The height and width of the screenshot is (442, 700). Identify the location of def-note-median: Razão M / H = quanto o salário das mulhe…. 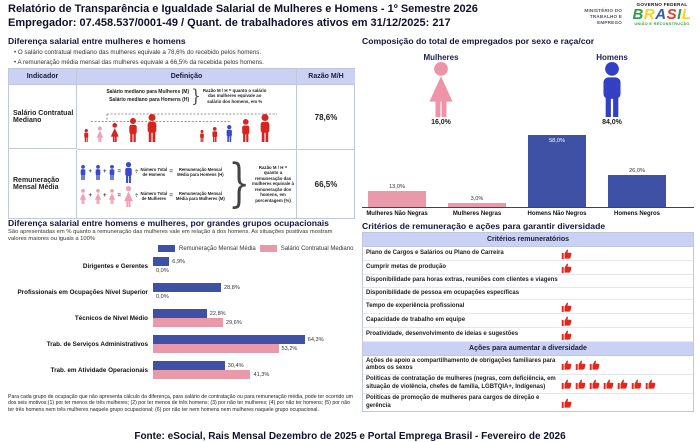
(234, 95).